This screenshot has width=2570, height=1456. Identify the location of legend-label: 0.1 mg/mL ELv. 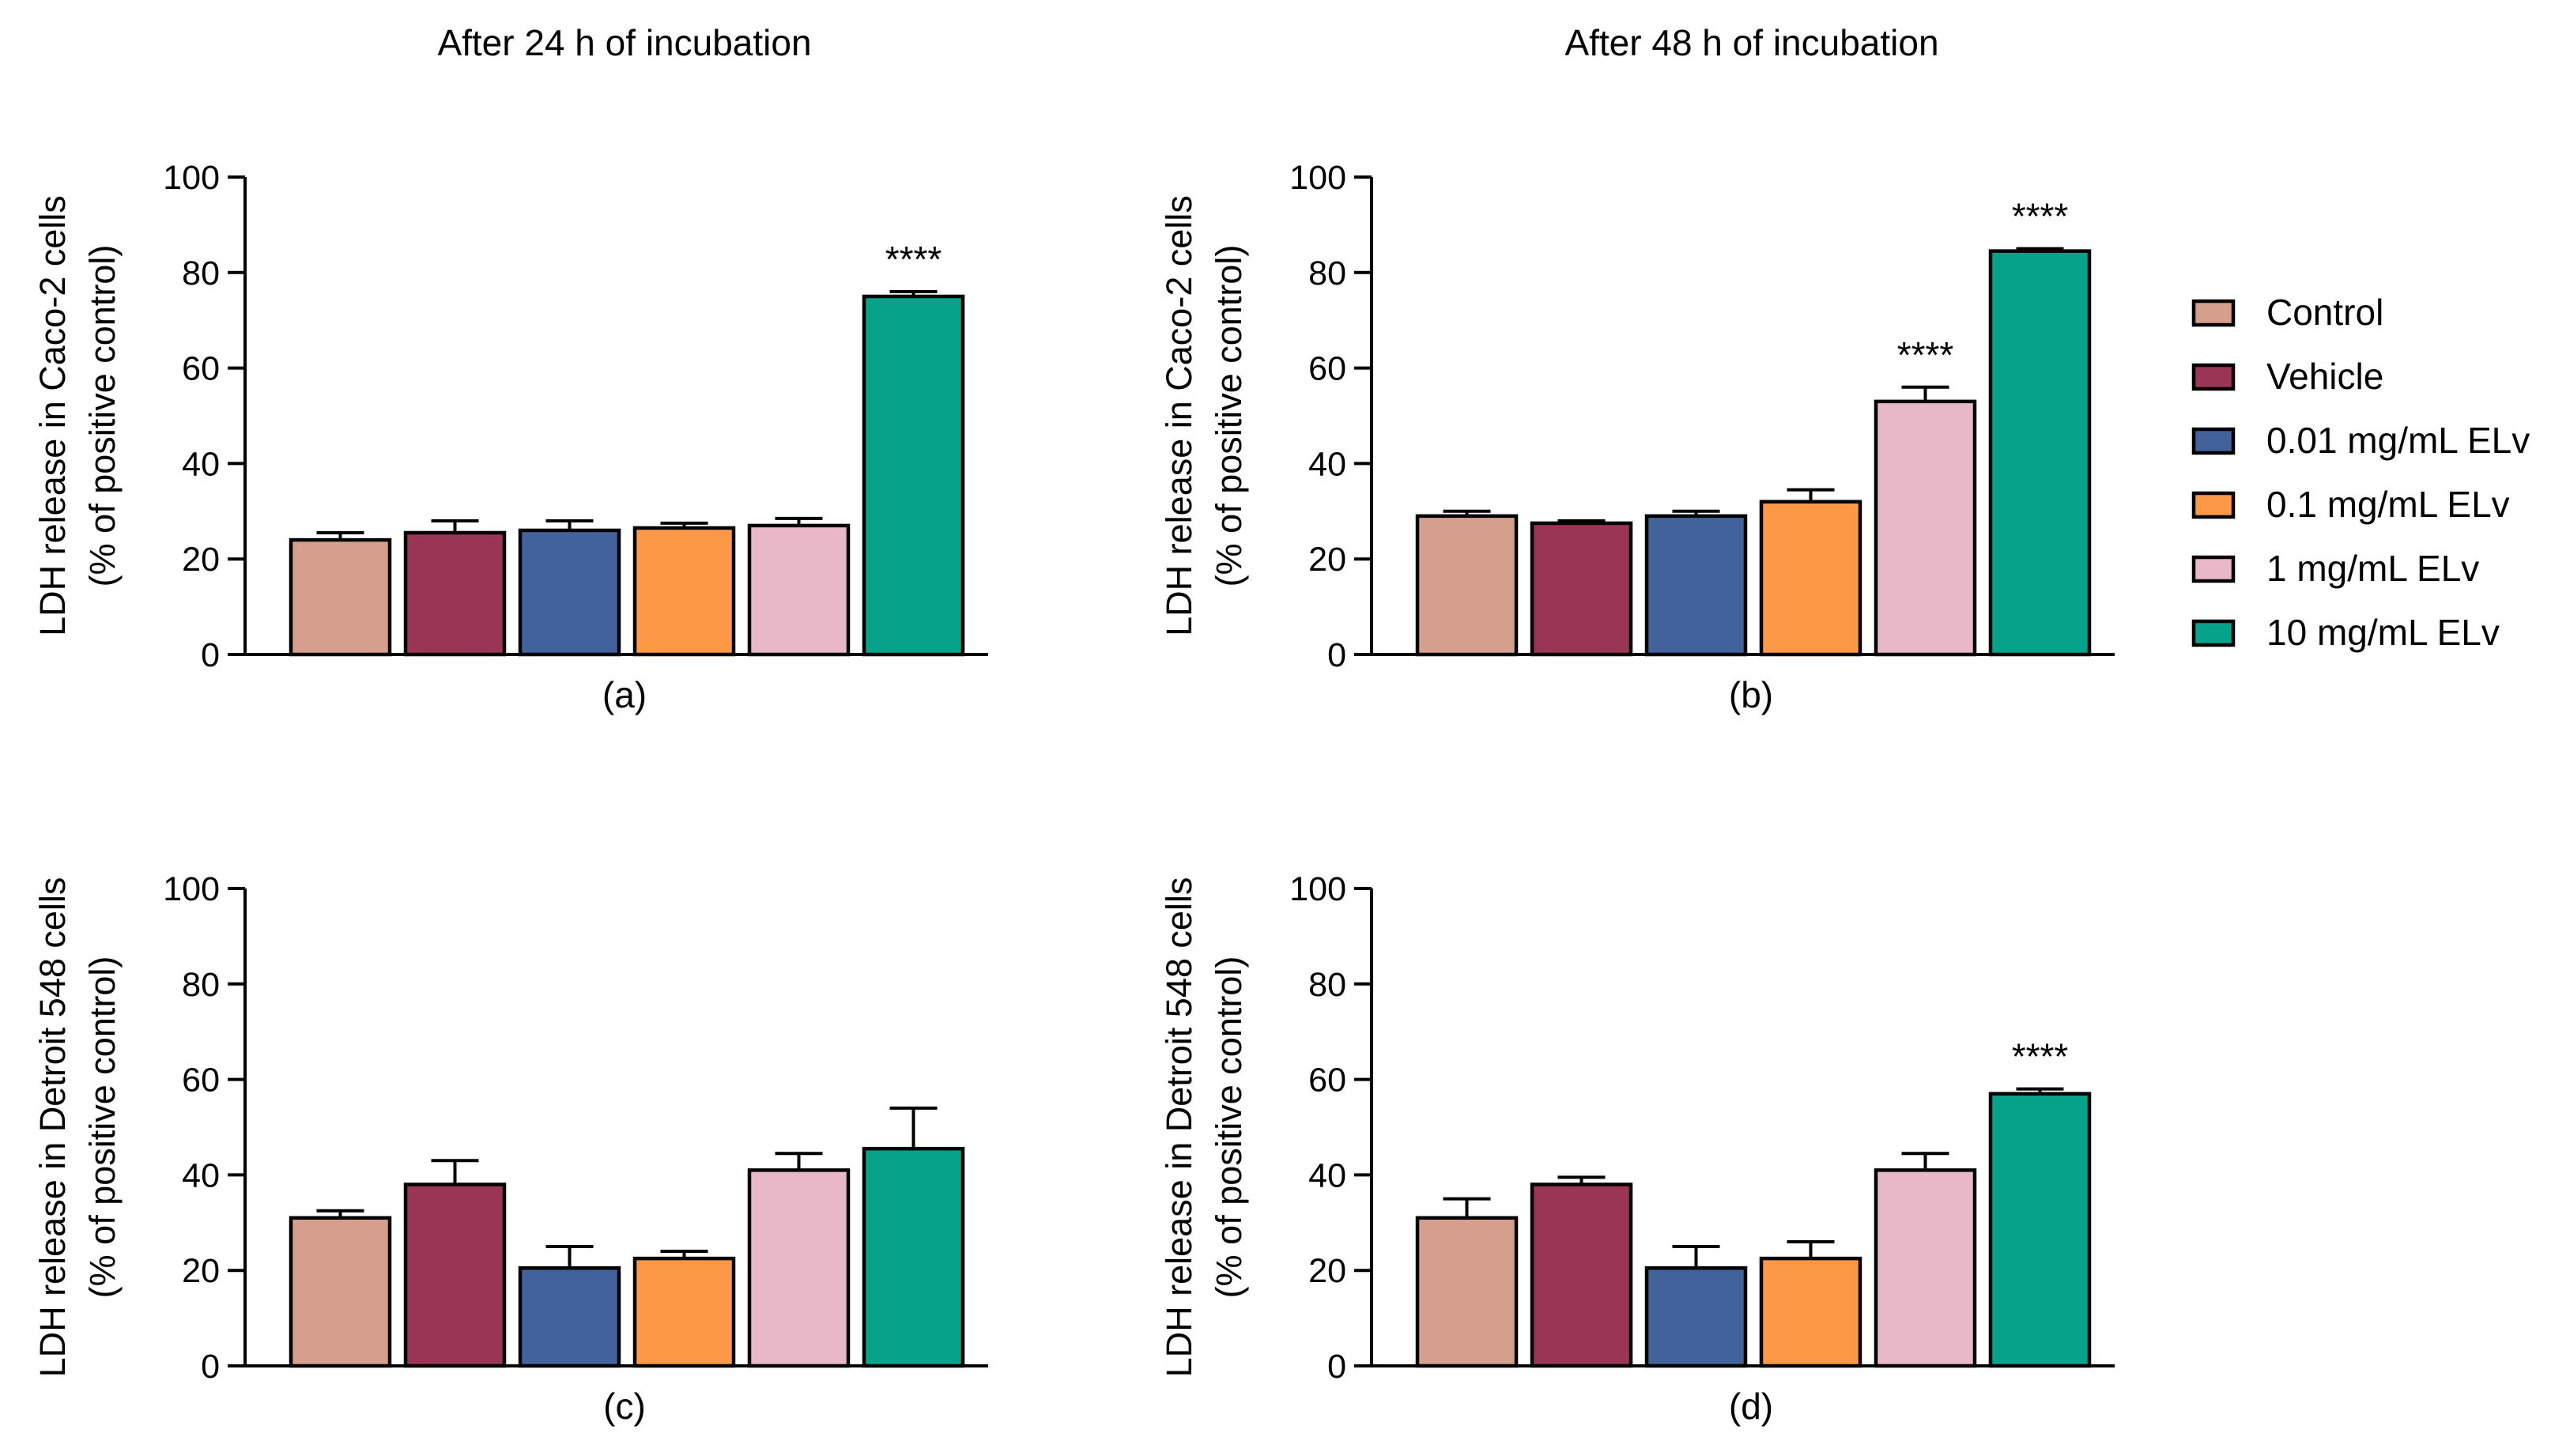
(2388, 504).